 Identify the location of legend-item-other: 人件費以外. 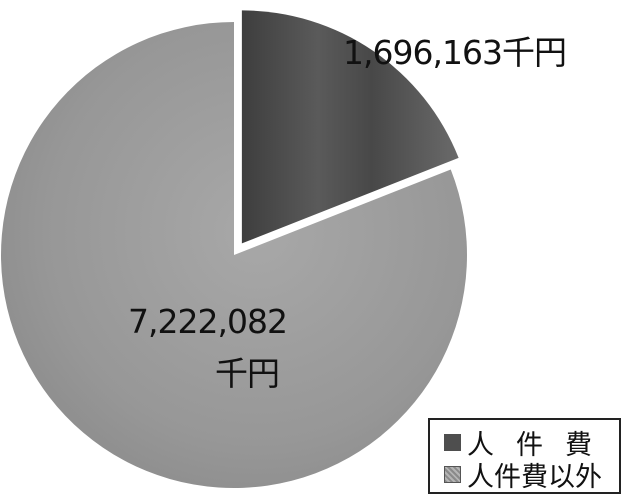
(531, 475).